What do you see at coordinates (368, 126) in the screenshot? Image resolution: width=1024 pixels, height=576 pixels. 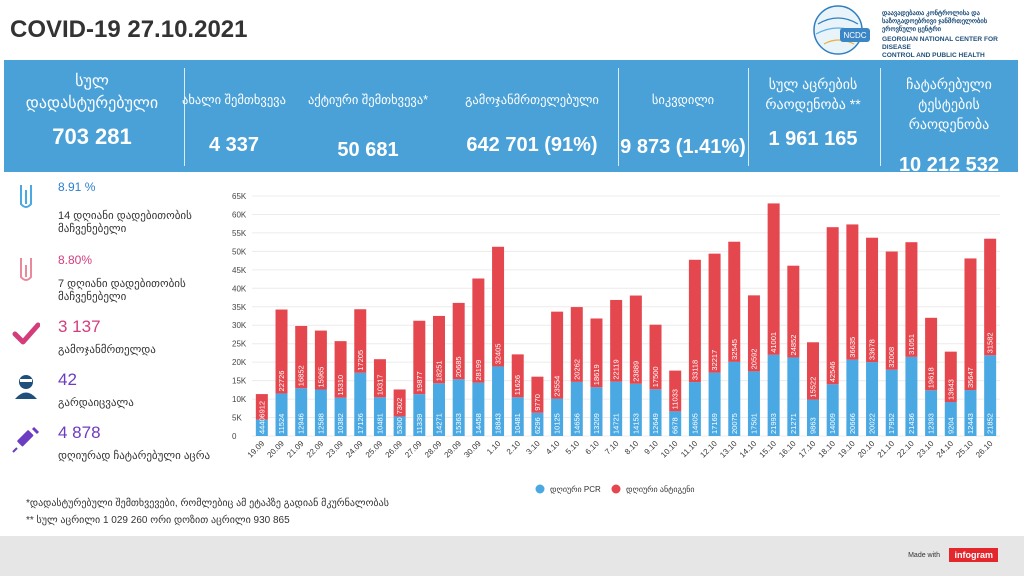 I see `stat-active: აქტიური შემთხვევა* 50 681` at bounding box center [368, 126].